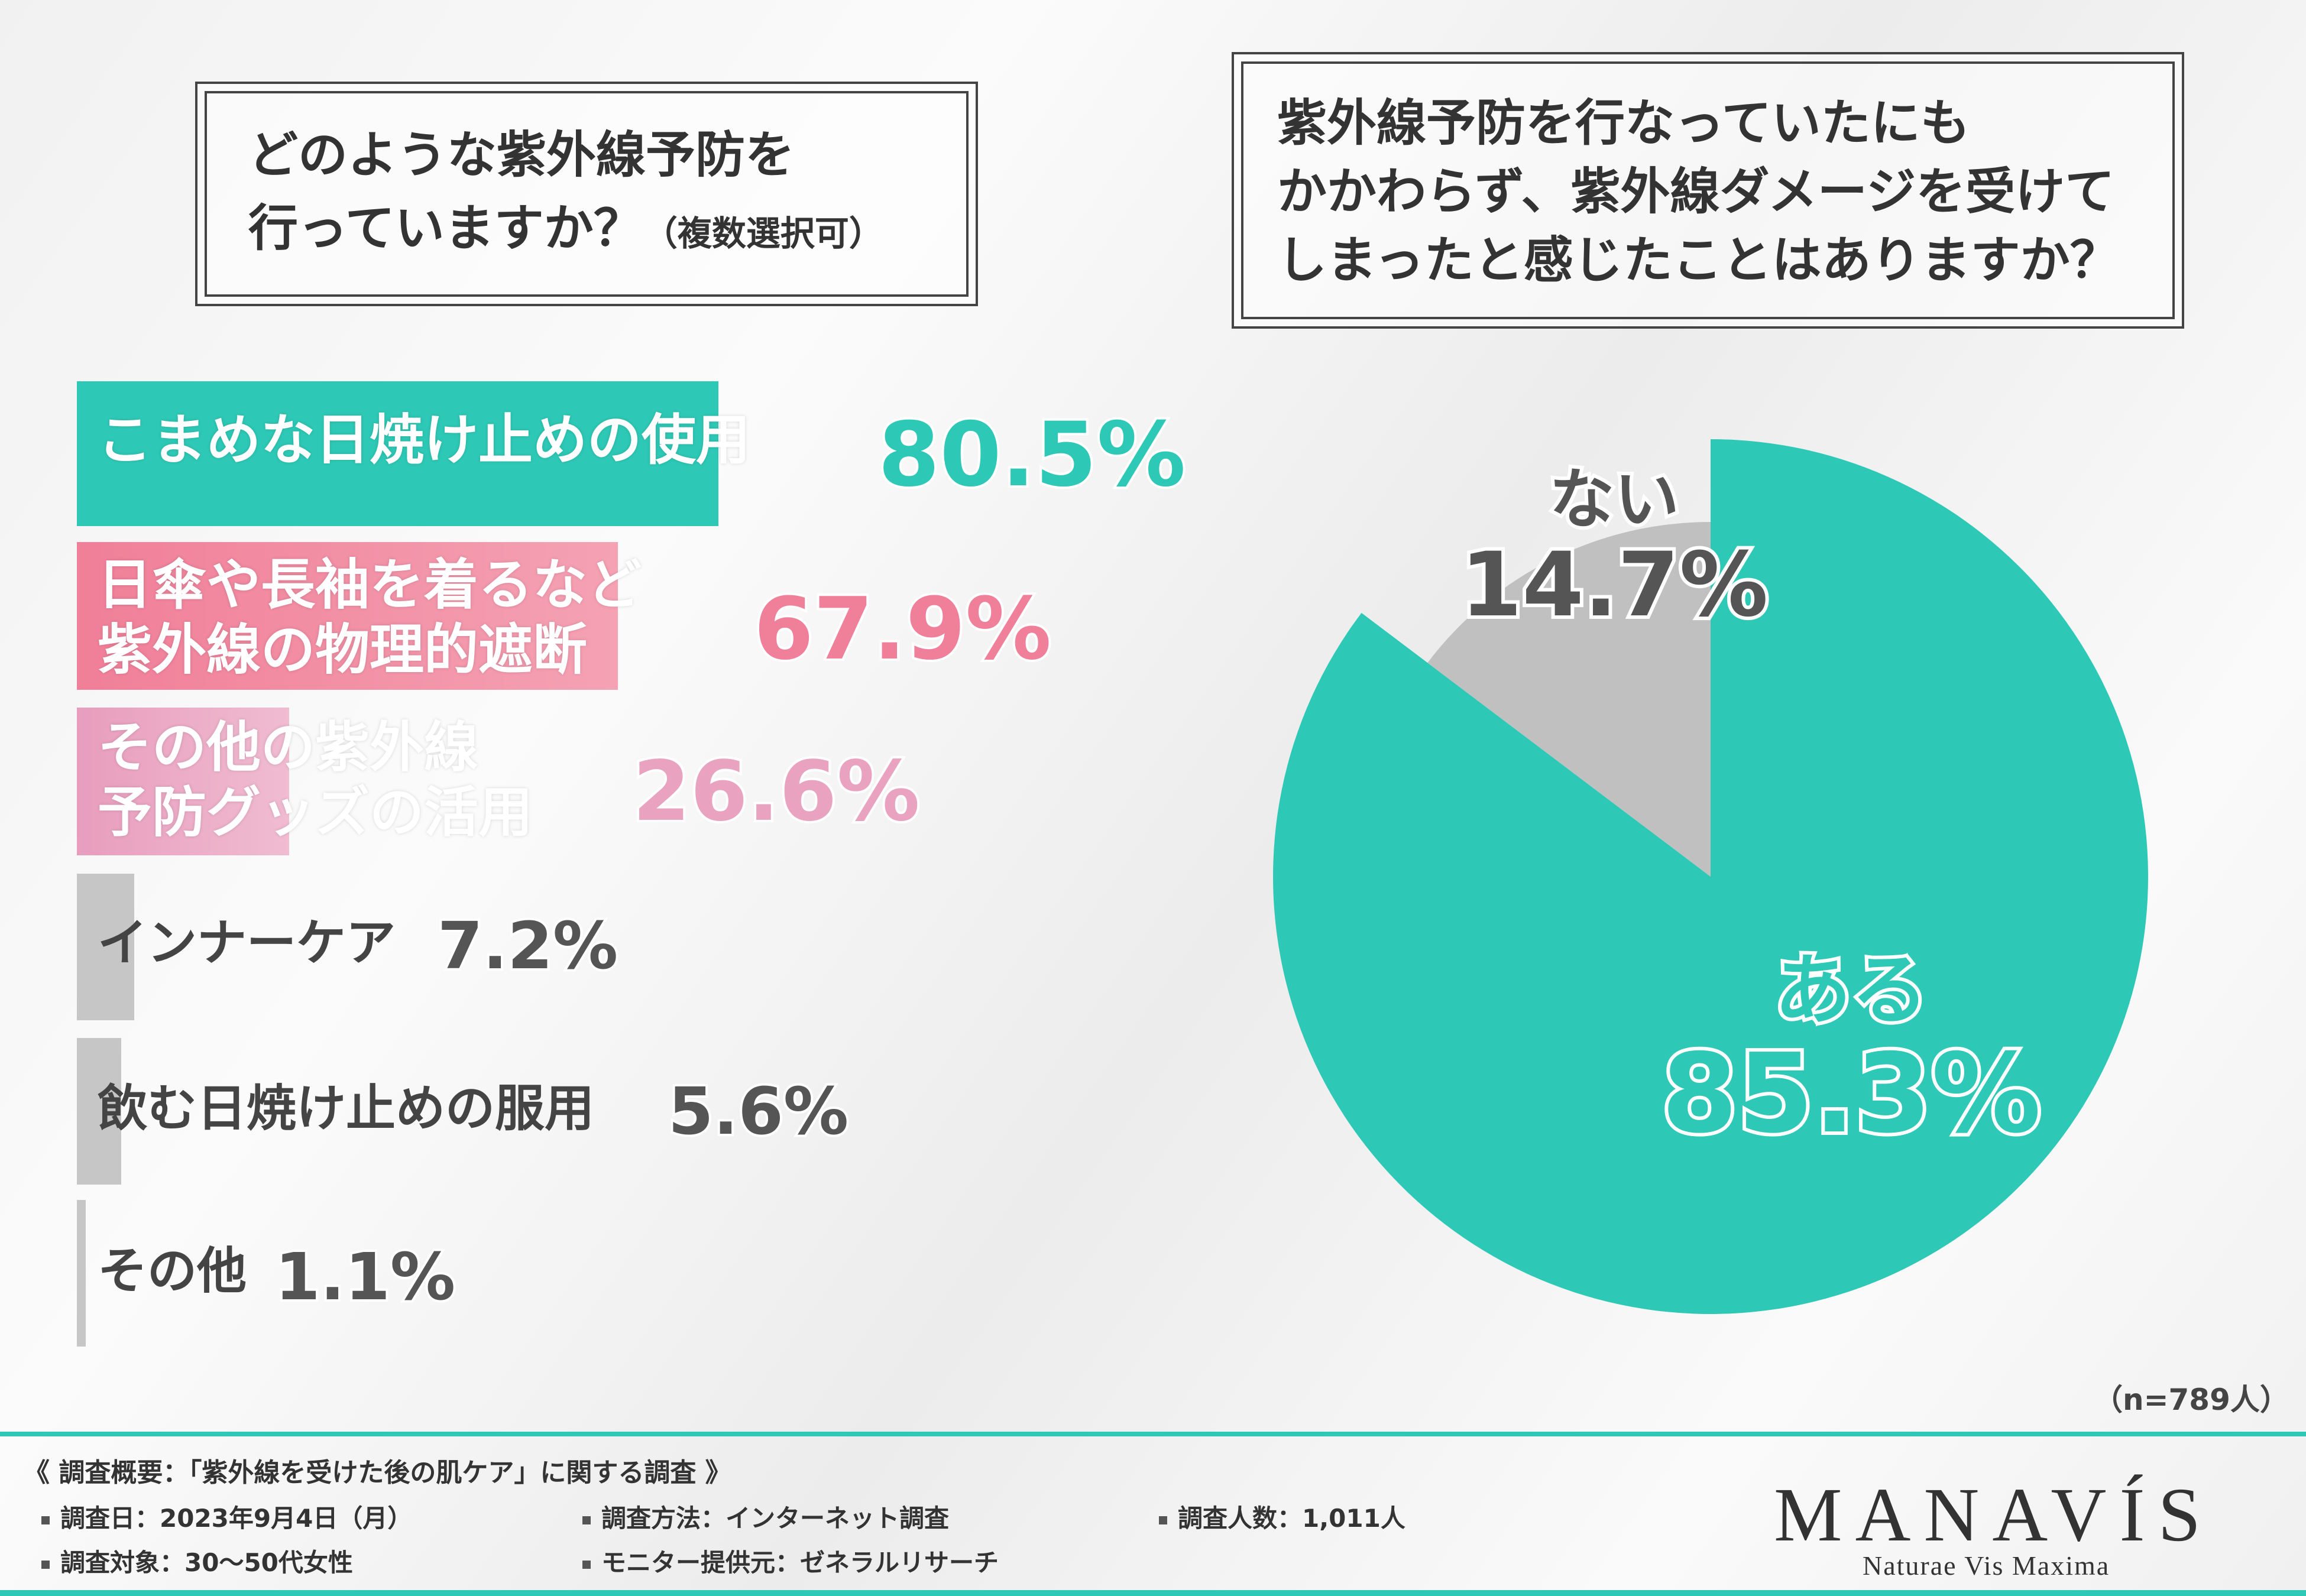 The height and width of the screenshot is (1596, 2306). What do you see at coordinates (365, 1277) in the screenshot?
I see `bar-value-5: 1.1%` at bounding box center [365, 1277].